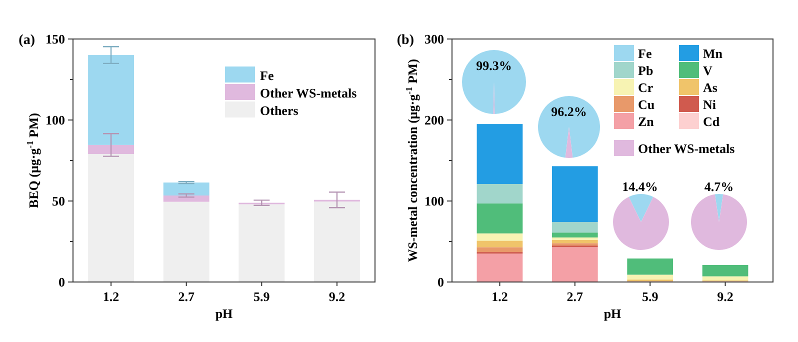 This screenshot has width=798, height=342. What do you see at coordinates (55, 39) in the screenshot?
I see `y-tick-label: 150` at bounding box center [55, 39].